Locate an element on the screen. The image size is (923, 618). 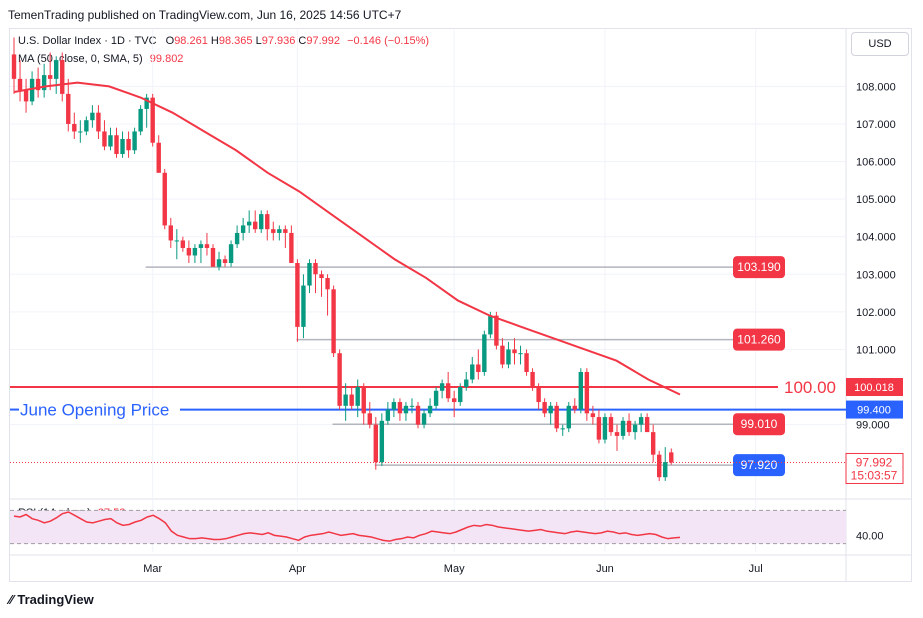
tradingview-logo: ⁄⁄ TradingView is located at coordinates (51, 599).